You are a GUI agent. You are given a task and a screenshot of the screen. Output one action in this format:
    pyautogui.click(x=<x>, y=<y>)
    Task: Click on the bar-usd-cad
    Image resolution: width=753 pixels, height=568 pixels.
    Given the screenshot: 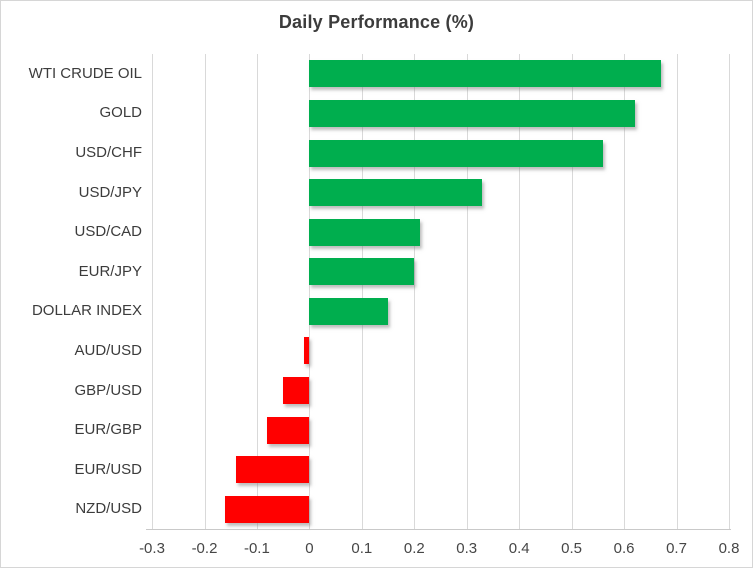 What is the action you would take?
    pyautogui.click(x=364, y=232)
    